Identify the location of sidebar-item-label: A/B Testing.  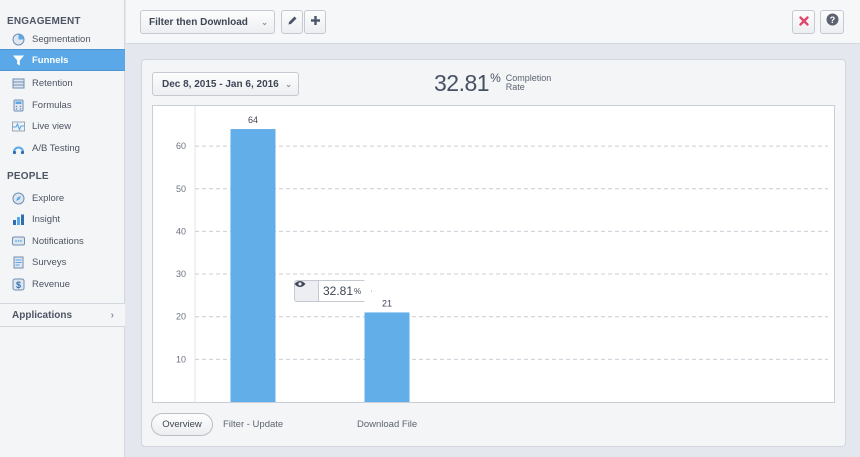
(56, 148).